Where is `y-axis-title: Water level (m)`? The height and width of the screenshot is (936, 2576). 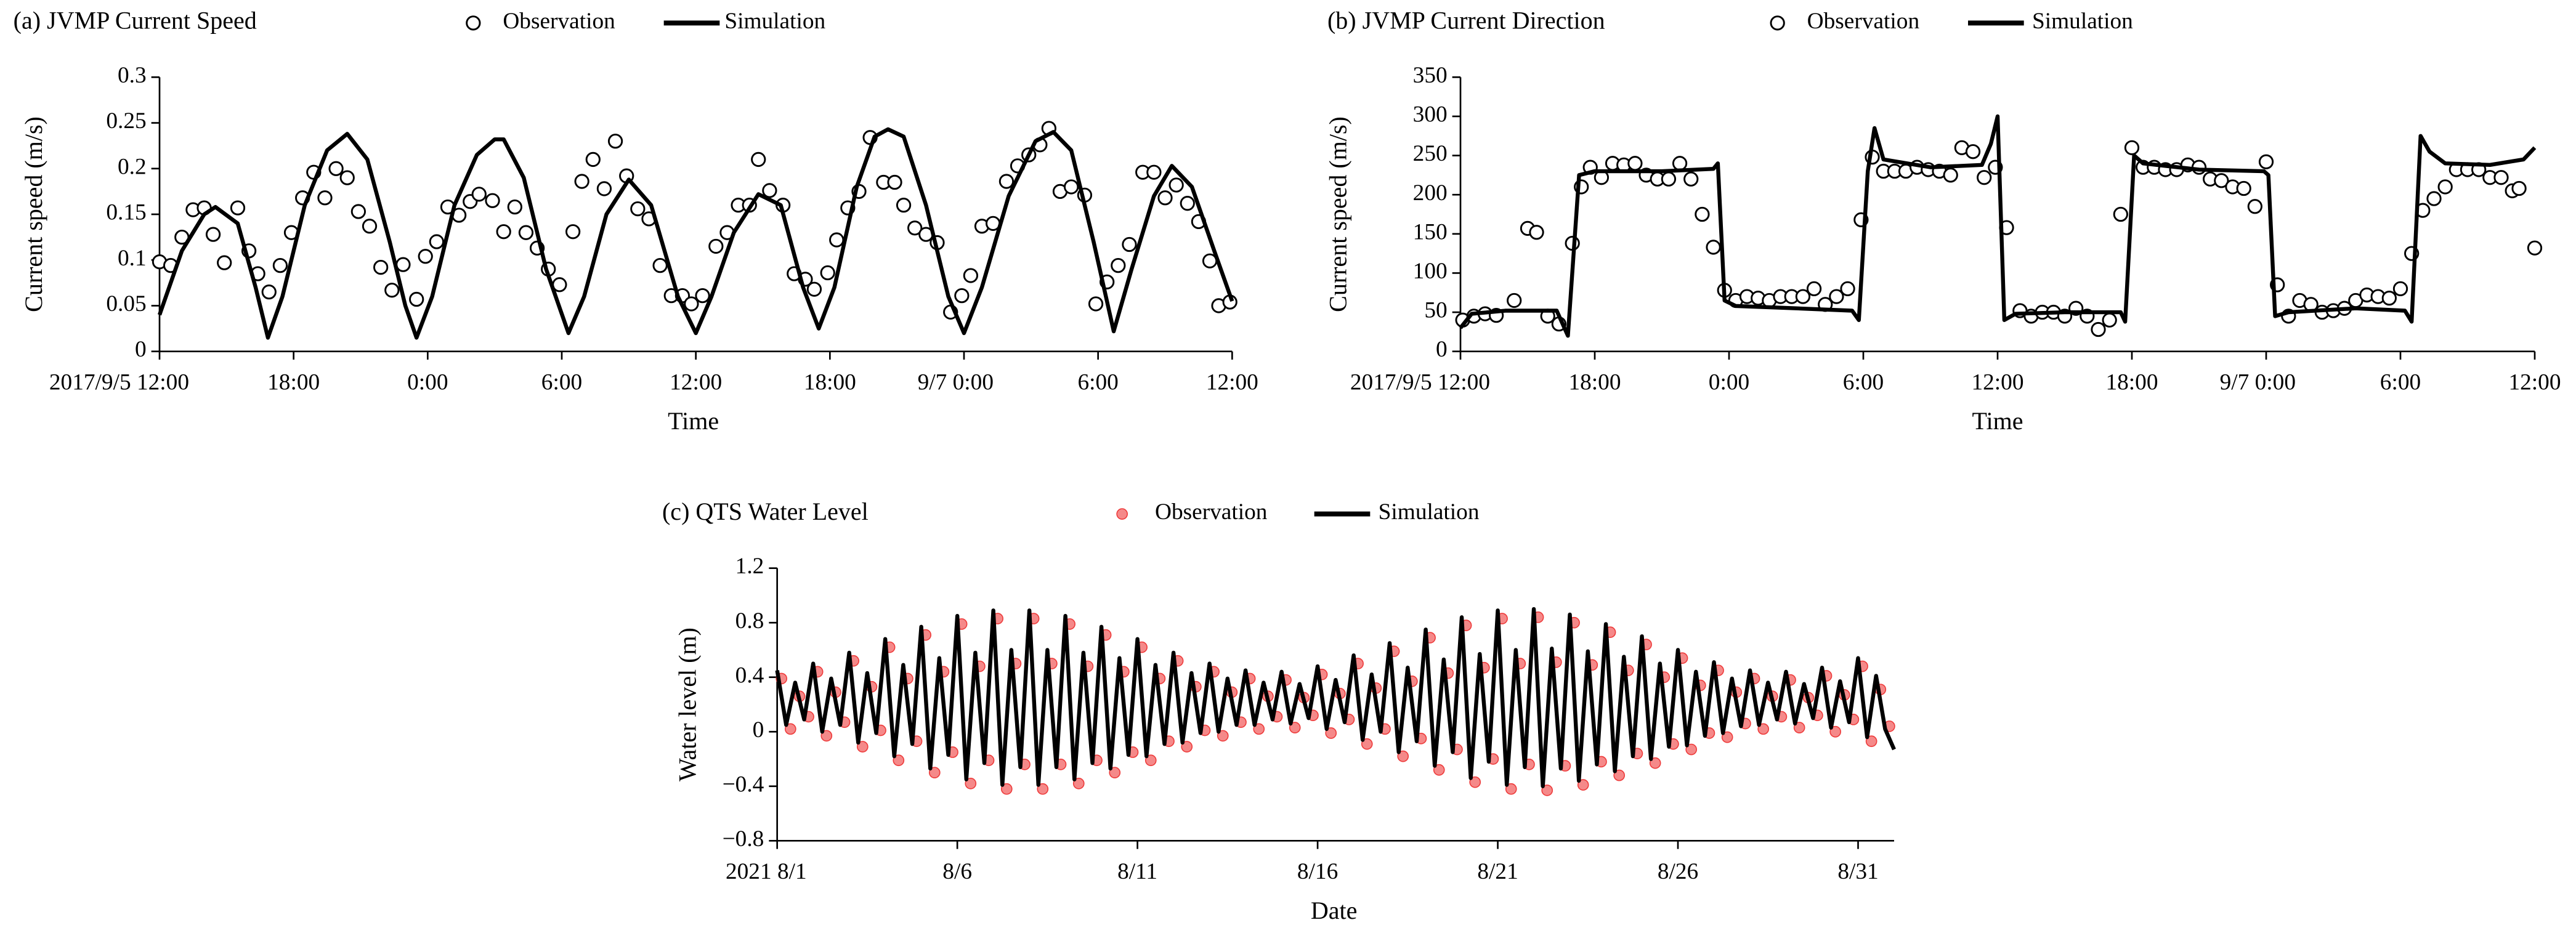 y-axis-title: Water level (m) is located at coordinates (688, 704).